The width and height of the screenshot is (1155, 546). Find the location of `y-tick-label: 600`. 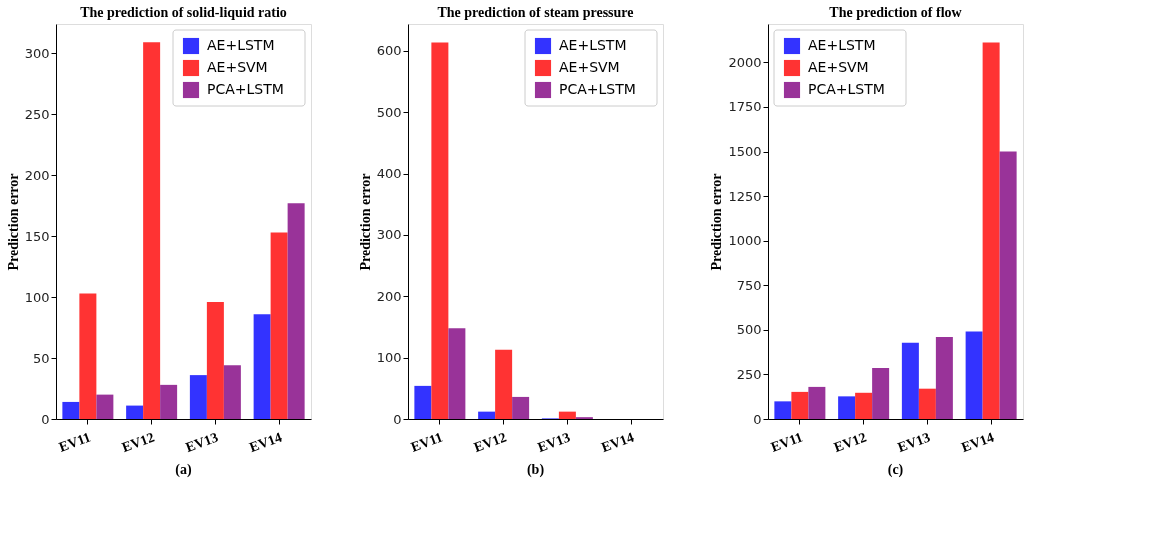

y-tick-label: 600 is located at coordinates (389, 51).